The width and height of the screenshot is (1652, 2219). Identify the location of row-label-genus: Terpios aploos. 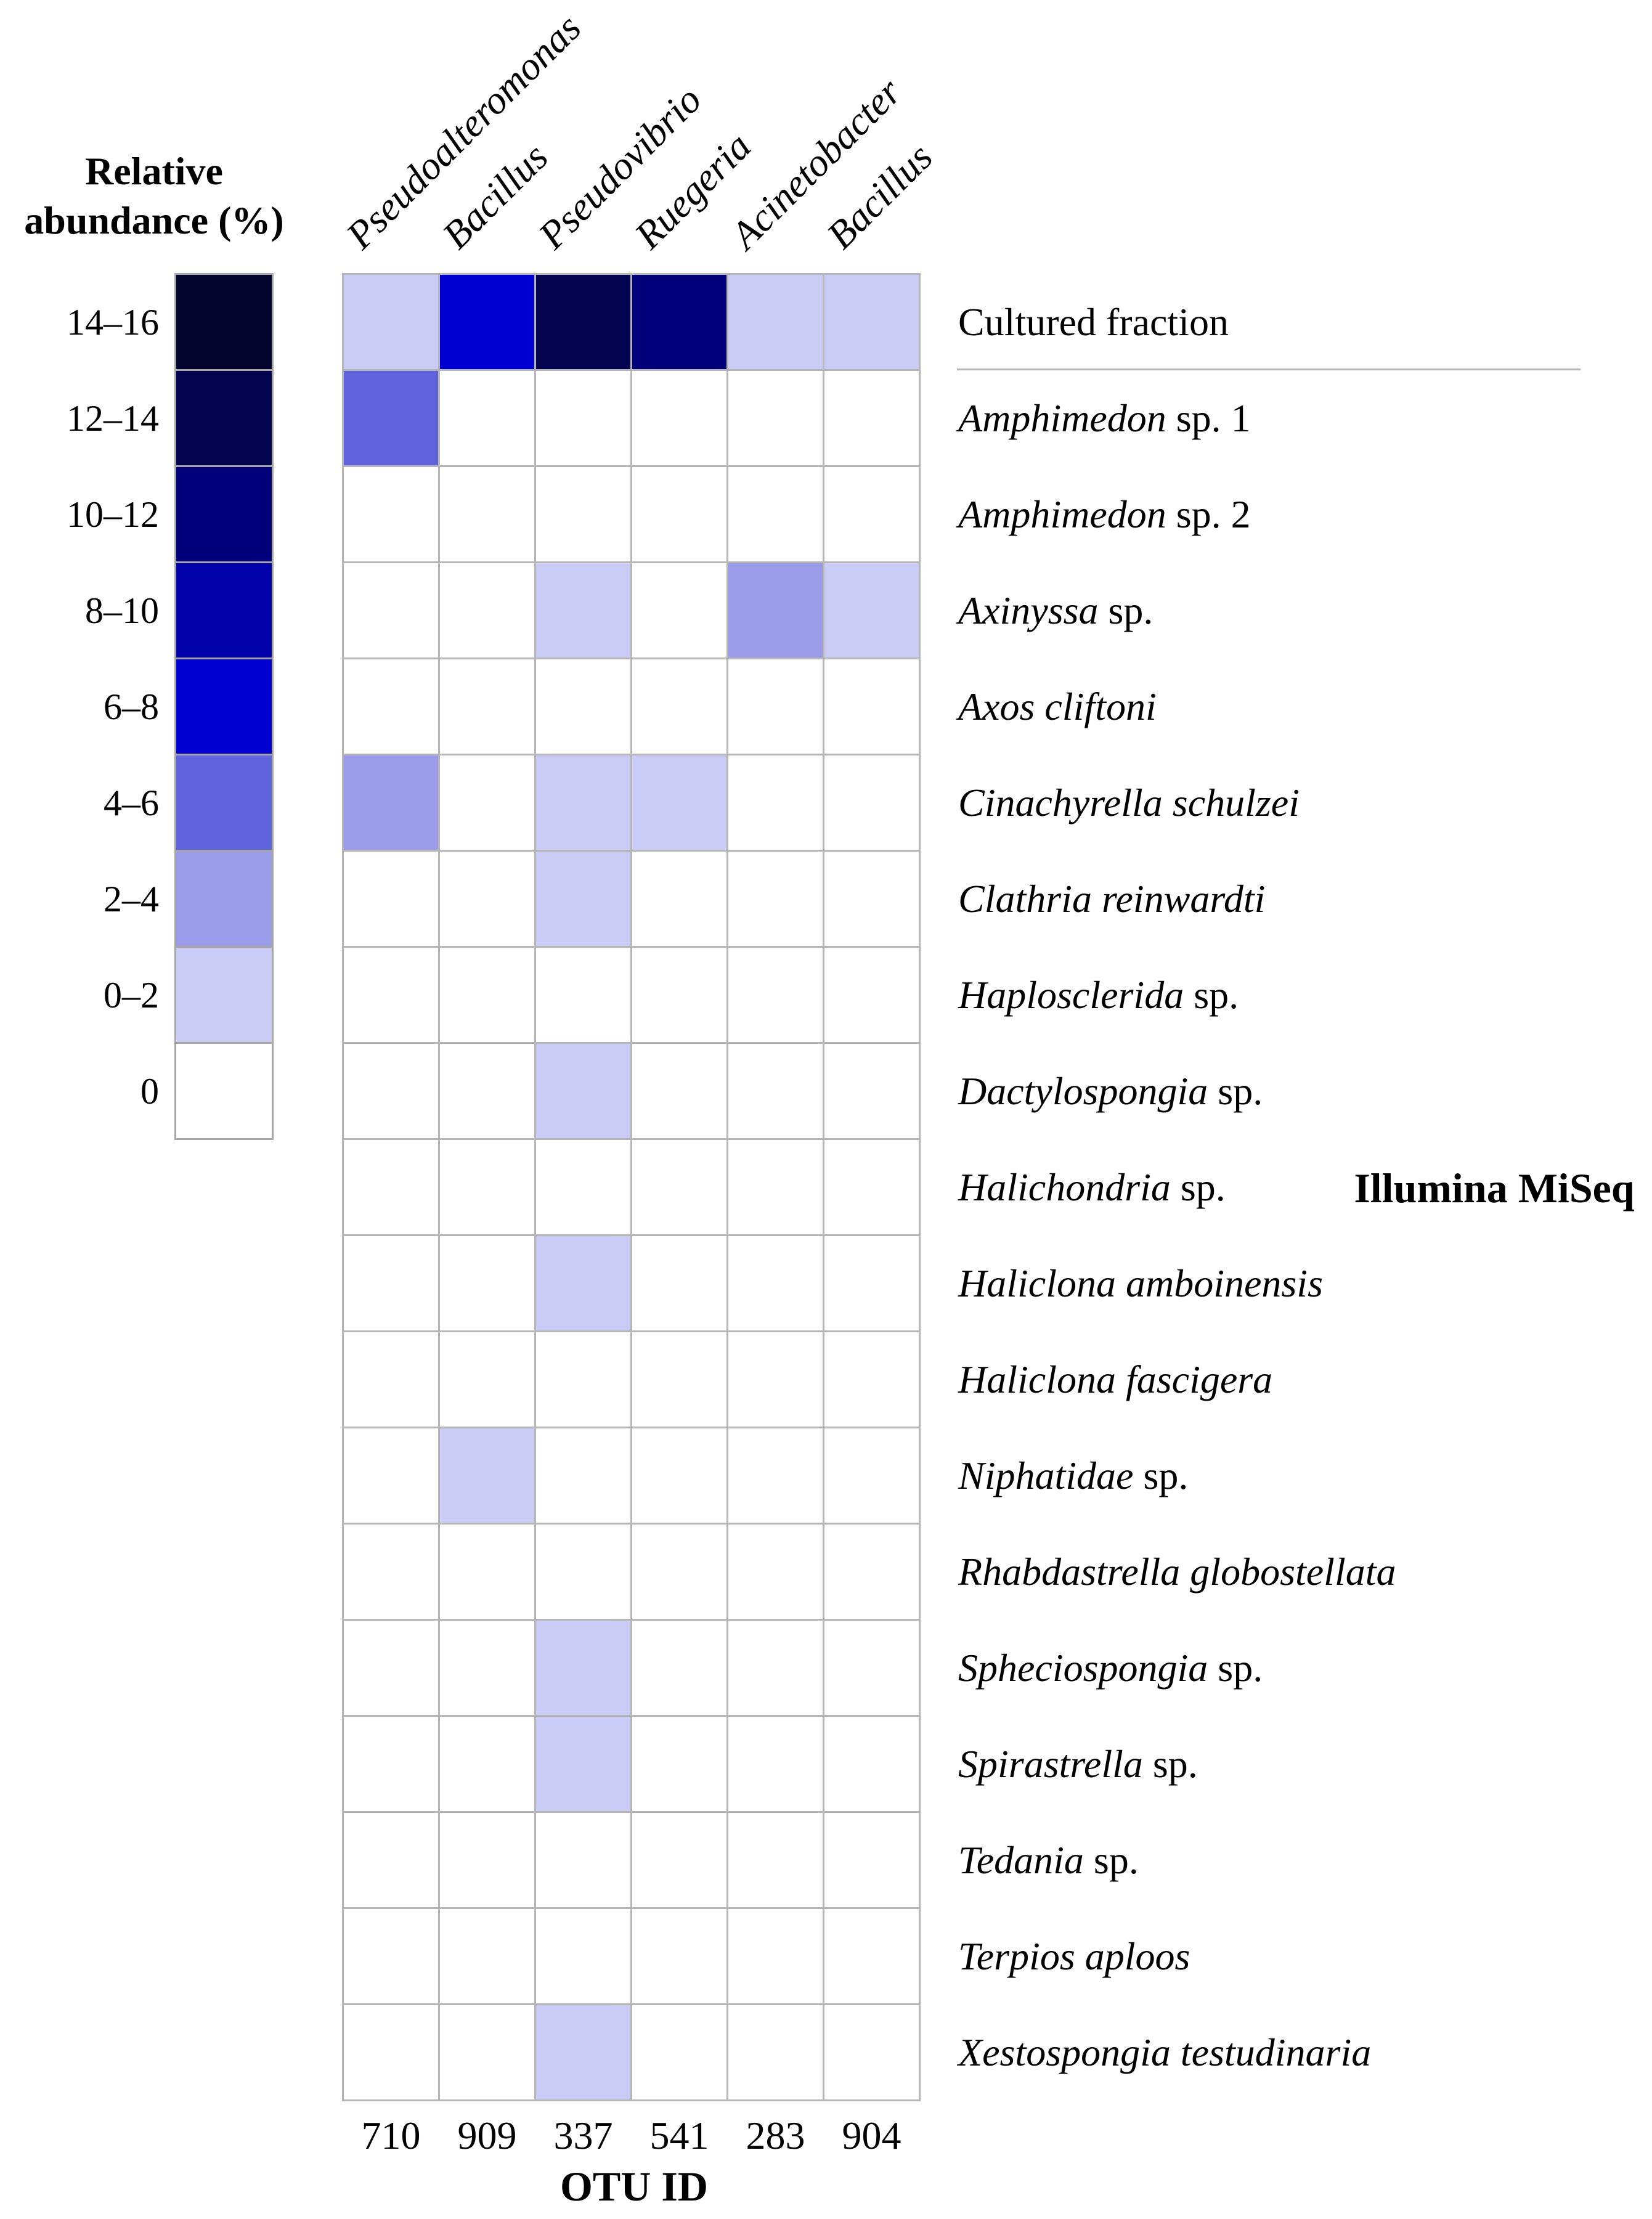
(1074, 1956).